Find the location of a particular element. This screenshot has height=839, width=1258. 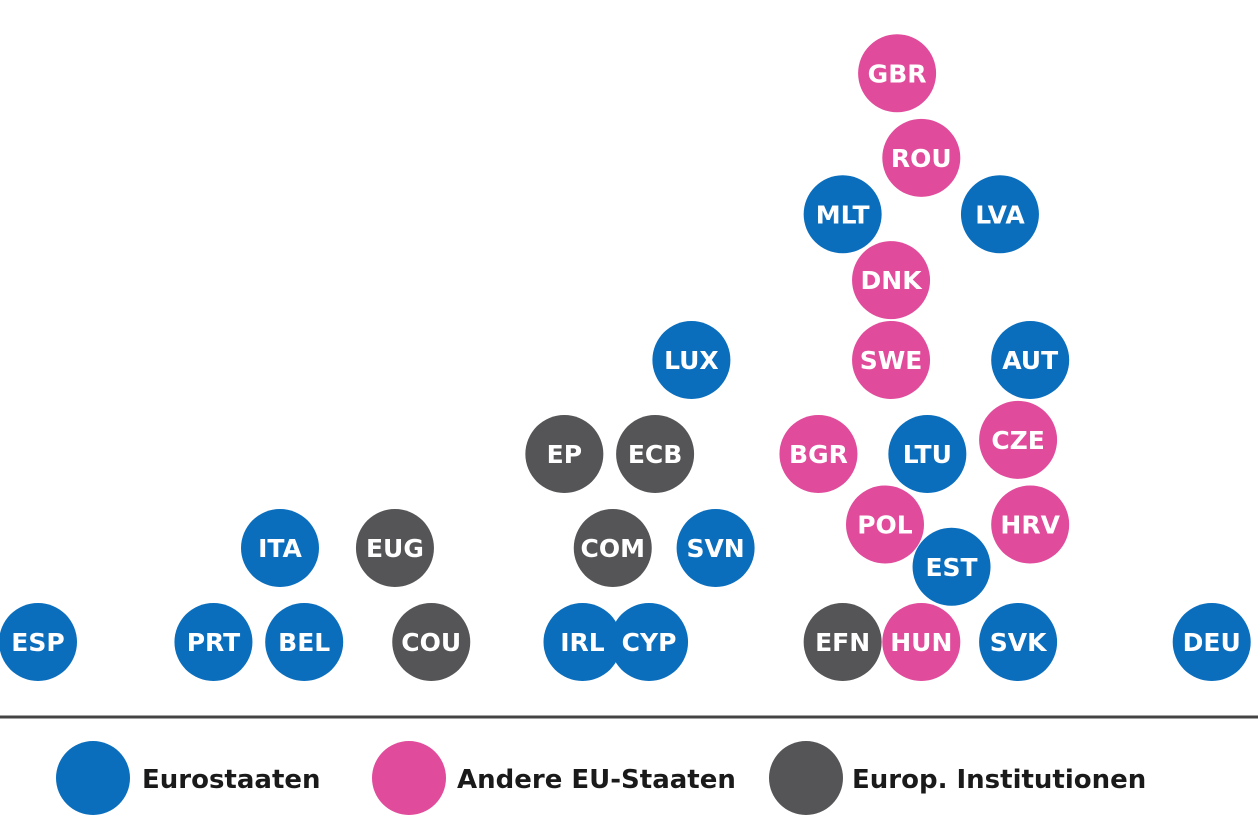

legend-marker-other-eu is located at coordinates (409, 778).